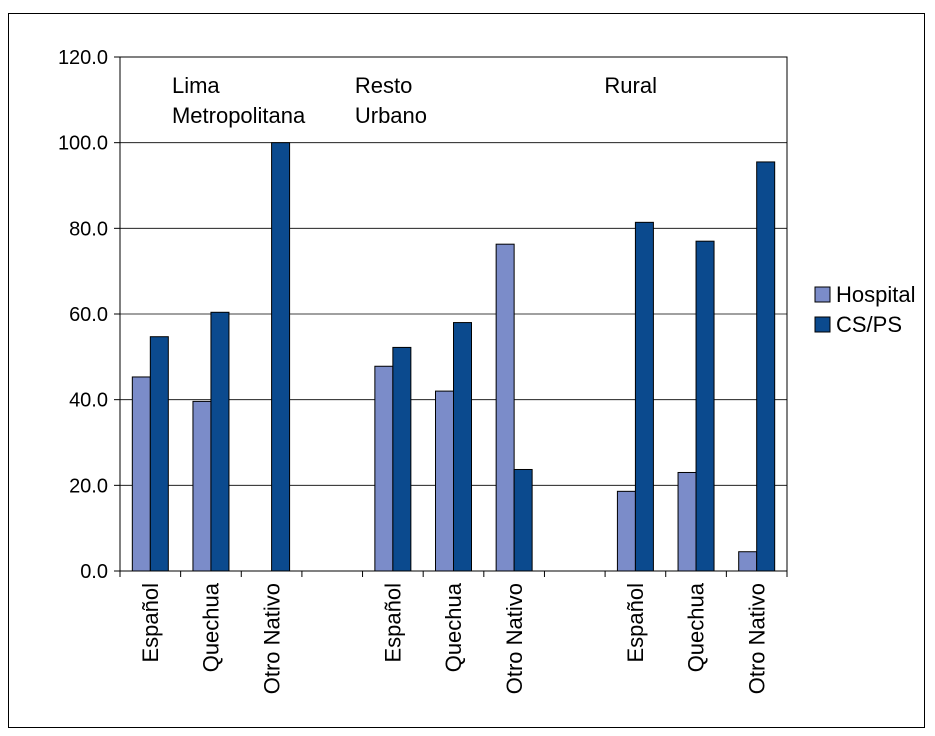  Describe the element at coordinates (88, 315) in the screenshot. I see `y-tick-label: 60.0` at that location.